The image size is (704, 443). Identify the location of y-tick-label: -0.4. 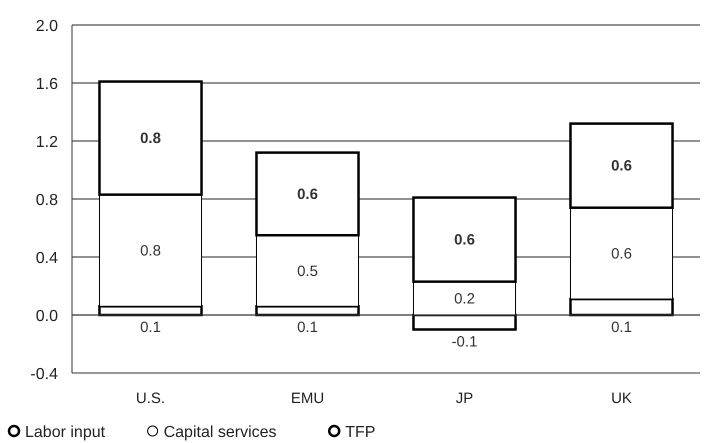
(44, 374).